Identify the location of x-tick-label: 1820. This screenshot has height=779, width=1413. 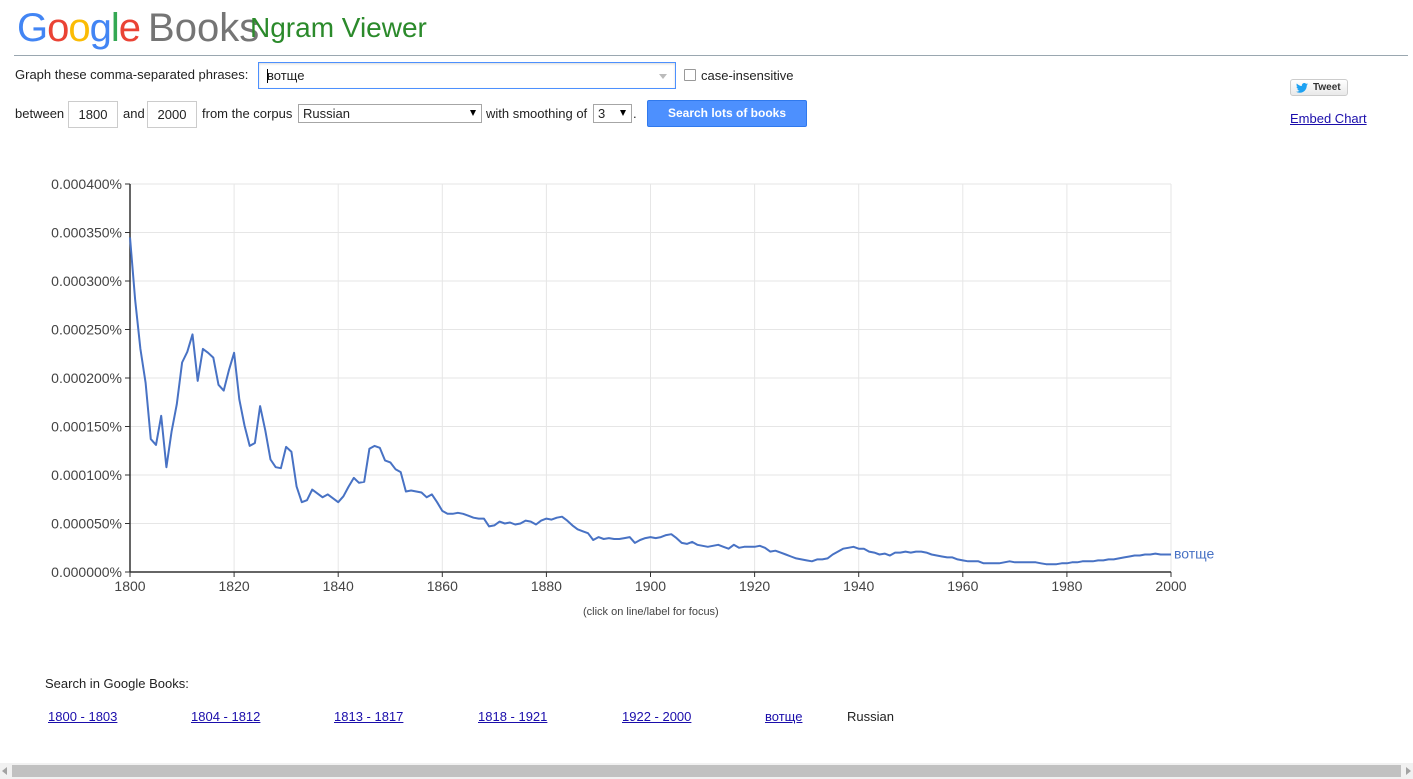
(234, 586).